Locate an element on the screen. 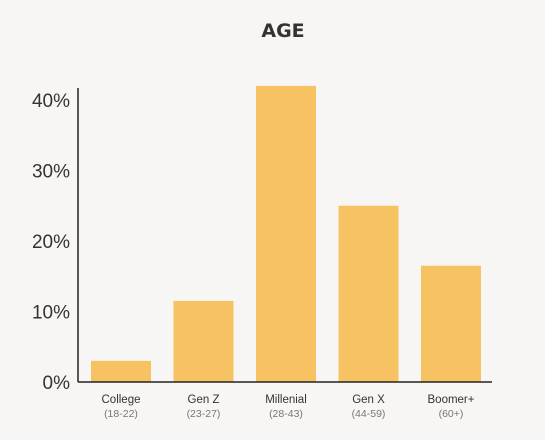  bar-gen-z is located at coordinates (203, 341).